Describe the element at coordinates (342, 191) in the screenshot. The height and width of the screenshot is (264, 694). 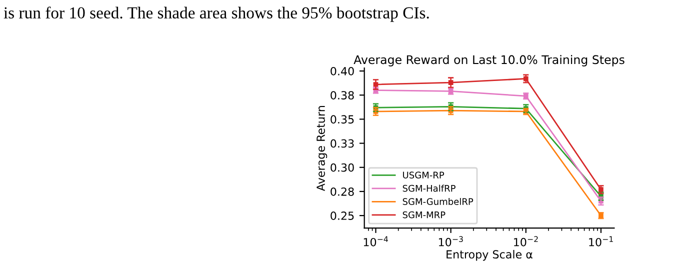
I see `y-tick-label: 0.28` at that location.